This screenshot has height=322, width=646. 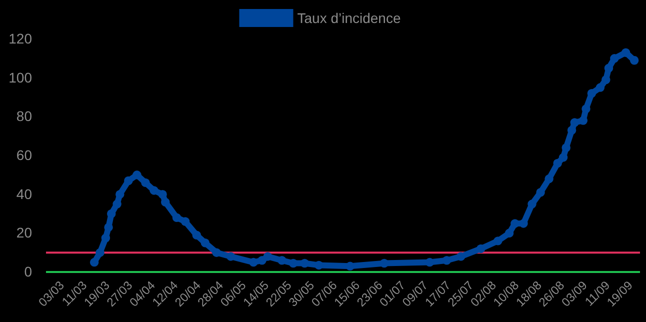 What do you see at coordinates (20, 77) in the screenshot?
I see `y-tick-label: 100` at bounding box center [20, 77].